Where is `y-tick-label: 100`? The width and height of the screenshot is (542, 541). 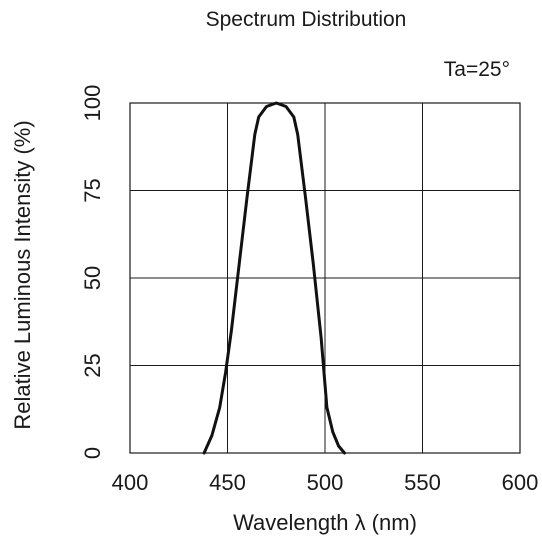
y-tick-label: 100 is located at coordinates (92, 103).